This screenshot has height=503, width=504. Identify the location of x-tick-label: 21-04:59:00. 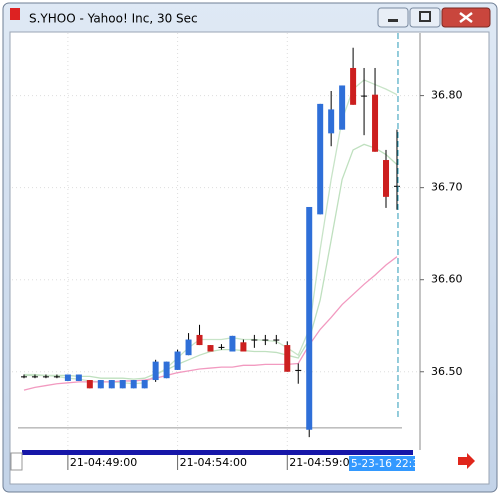
(322, 462).